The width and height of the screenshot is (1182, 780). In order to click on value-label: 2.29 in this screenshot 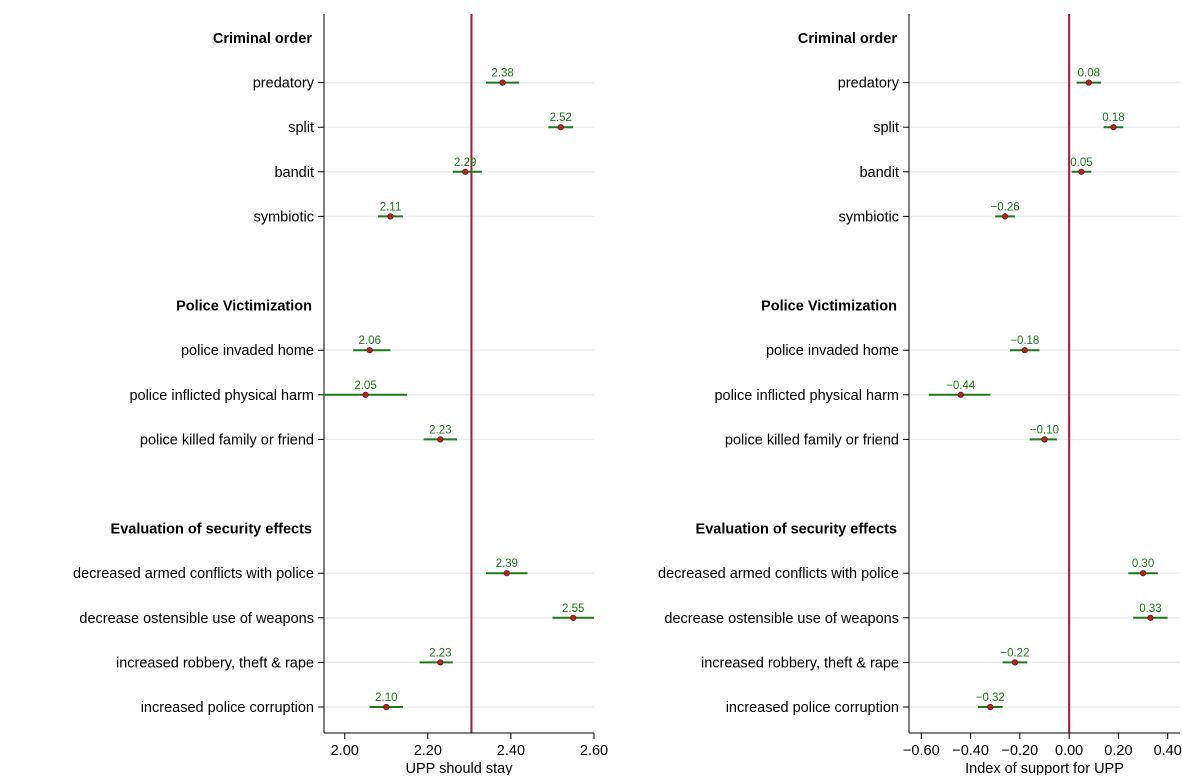, I will do `click(465, 163)`.